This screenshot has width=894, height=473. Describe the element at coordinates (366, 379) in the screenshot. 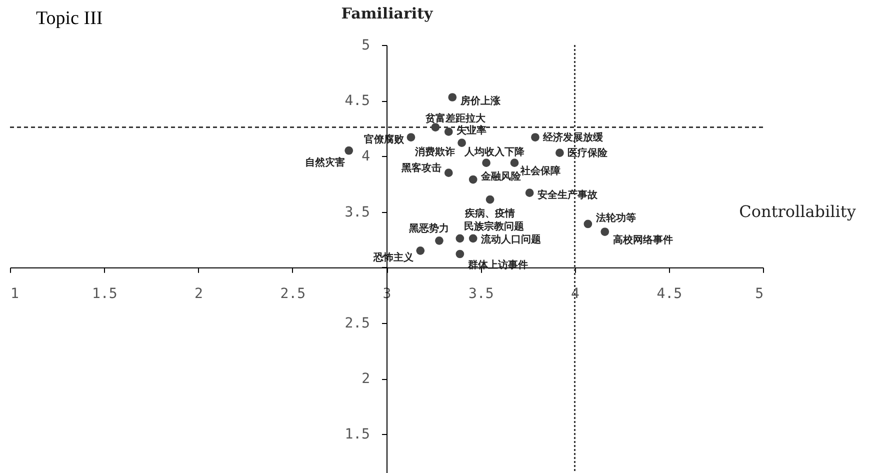

I see `y-tick-label: 2` at that location.